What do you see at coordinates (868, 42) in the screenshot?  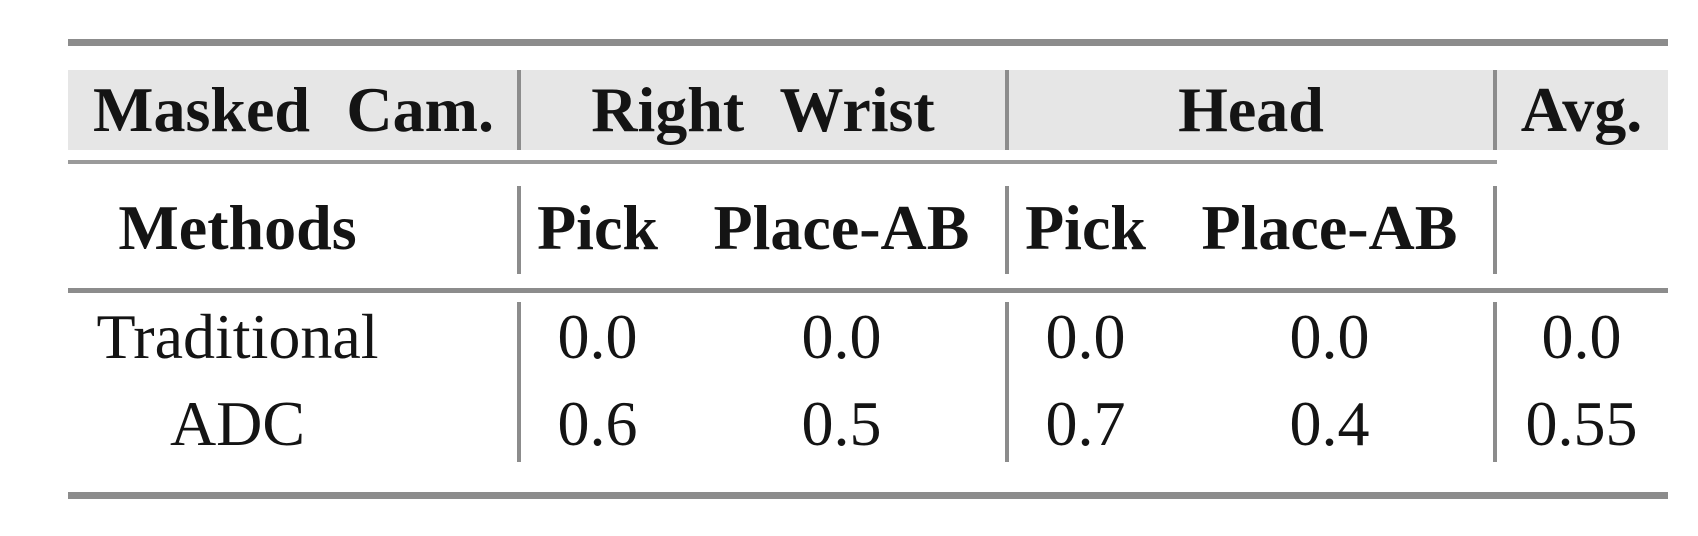 I see `table-top-rule` at bounding box center [868, 42].